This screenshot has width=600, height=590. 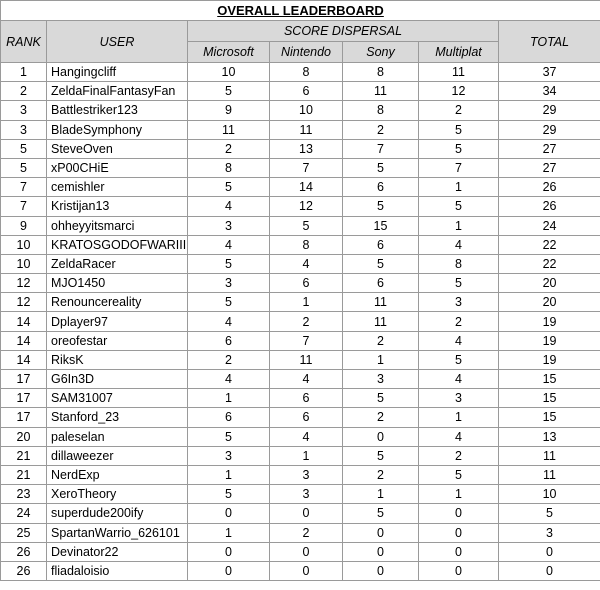 What do you see at coordinates (117, 244) in the screenshot?
I see `user-cell: KRATOSGODOFWARIII` at bounding box center [117, 244].